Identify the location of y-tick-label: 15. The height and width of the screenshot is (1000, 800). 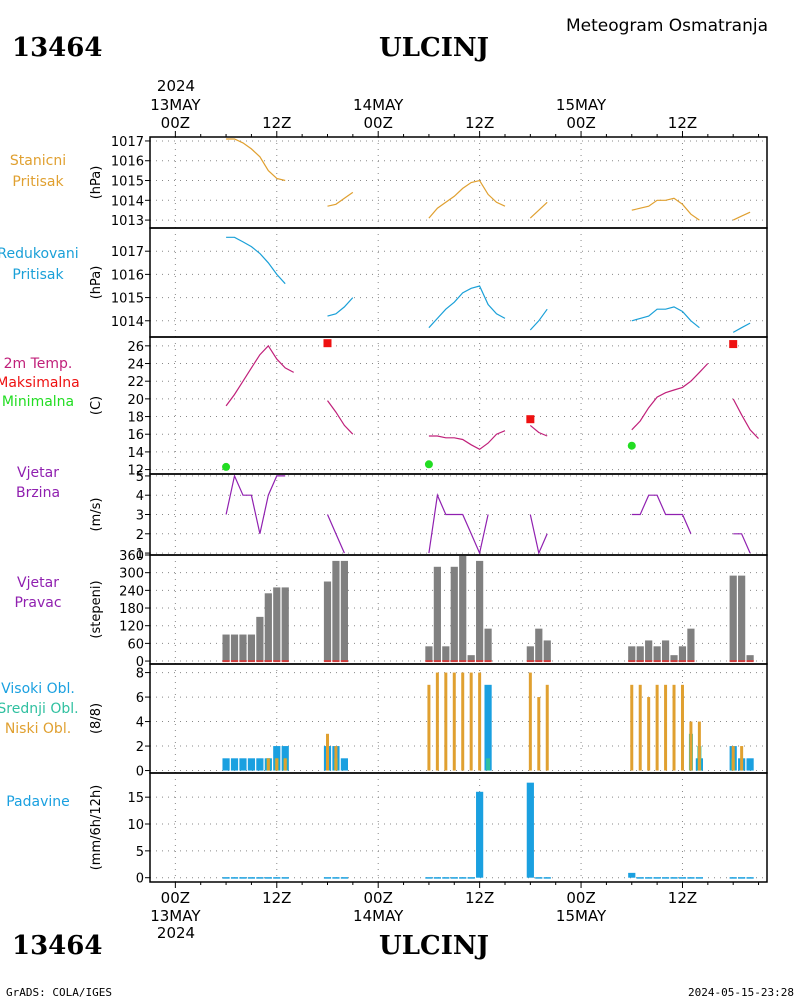
(135, 798).